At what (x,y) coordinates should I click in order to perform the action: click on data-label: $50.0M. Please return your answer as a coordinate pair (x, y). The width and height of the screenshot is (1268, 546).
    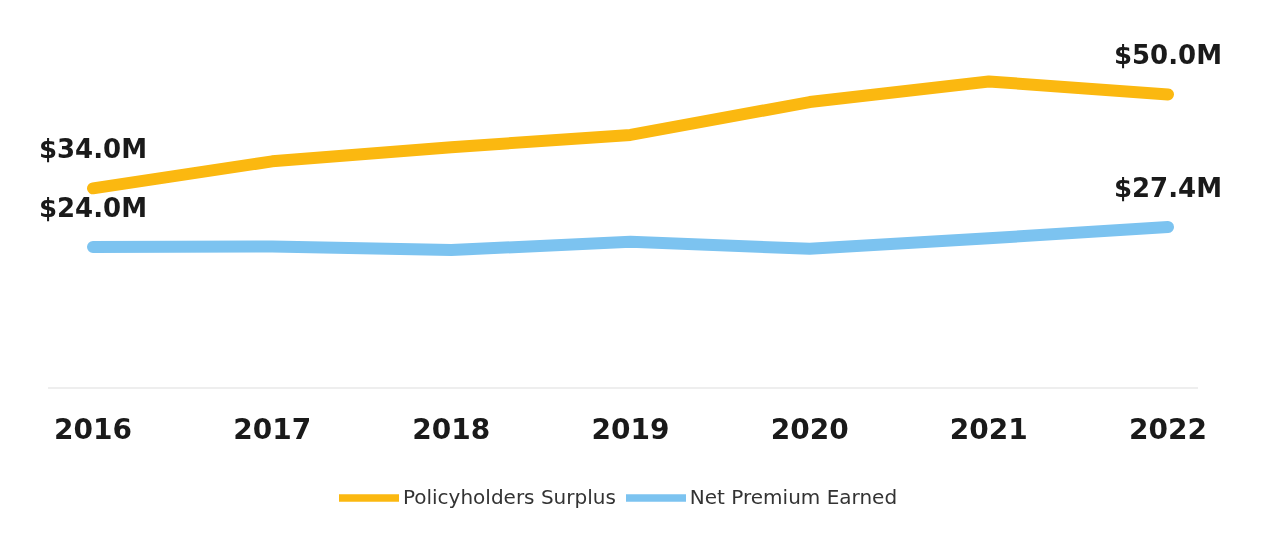
    Looking at the image, I should click on (1168, 55).